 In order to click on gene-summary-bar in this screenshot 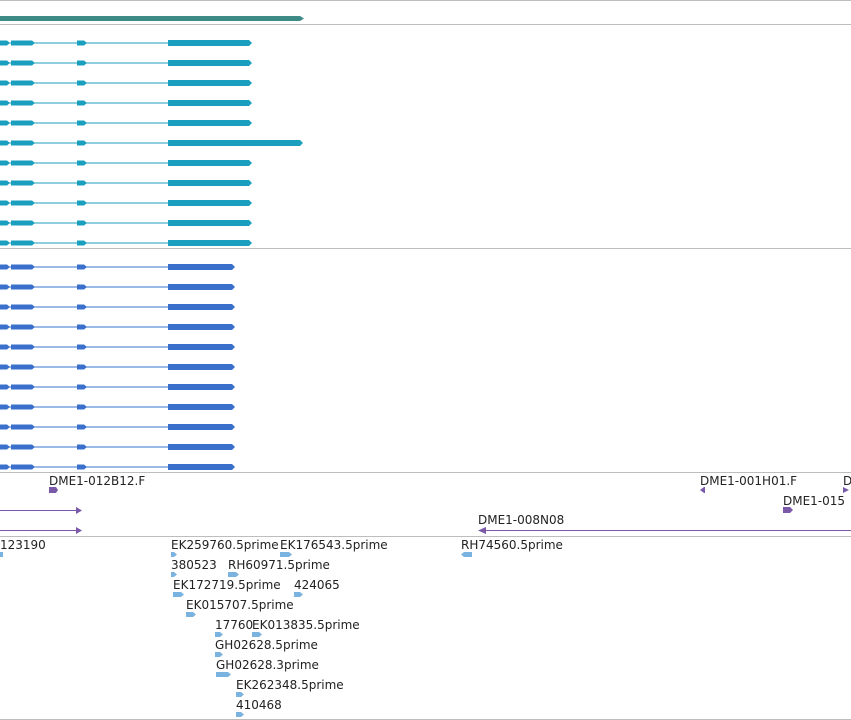, I will do `click(150, 18)`.